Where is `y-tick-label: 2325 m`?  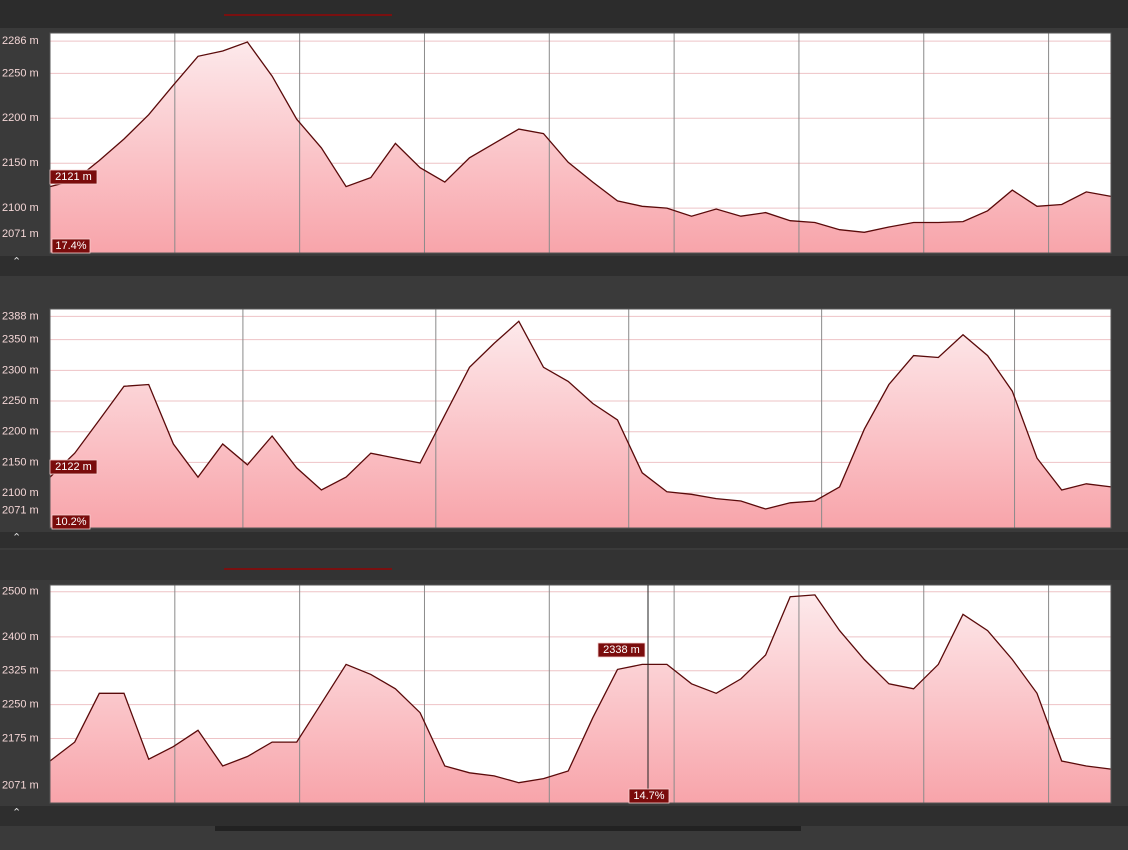 y-tick-label: 2325 m is located at coordinates (20, 671).